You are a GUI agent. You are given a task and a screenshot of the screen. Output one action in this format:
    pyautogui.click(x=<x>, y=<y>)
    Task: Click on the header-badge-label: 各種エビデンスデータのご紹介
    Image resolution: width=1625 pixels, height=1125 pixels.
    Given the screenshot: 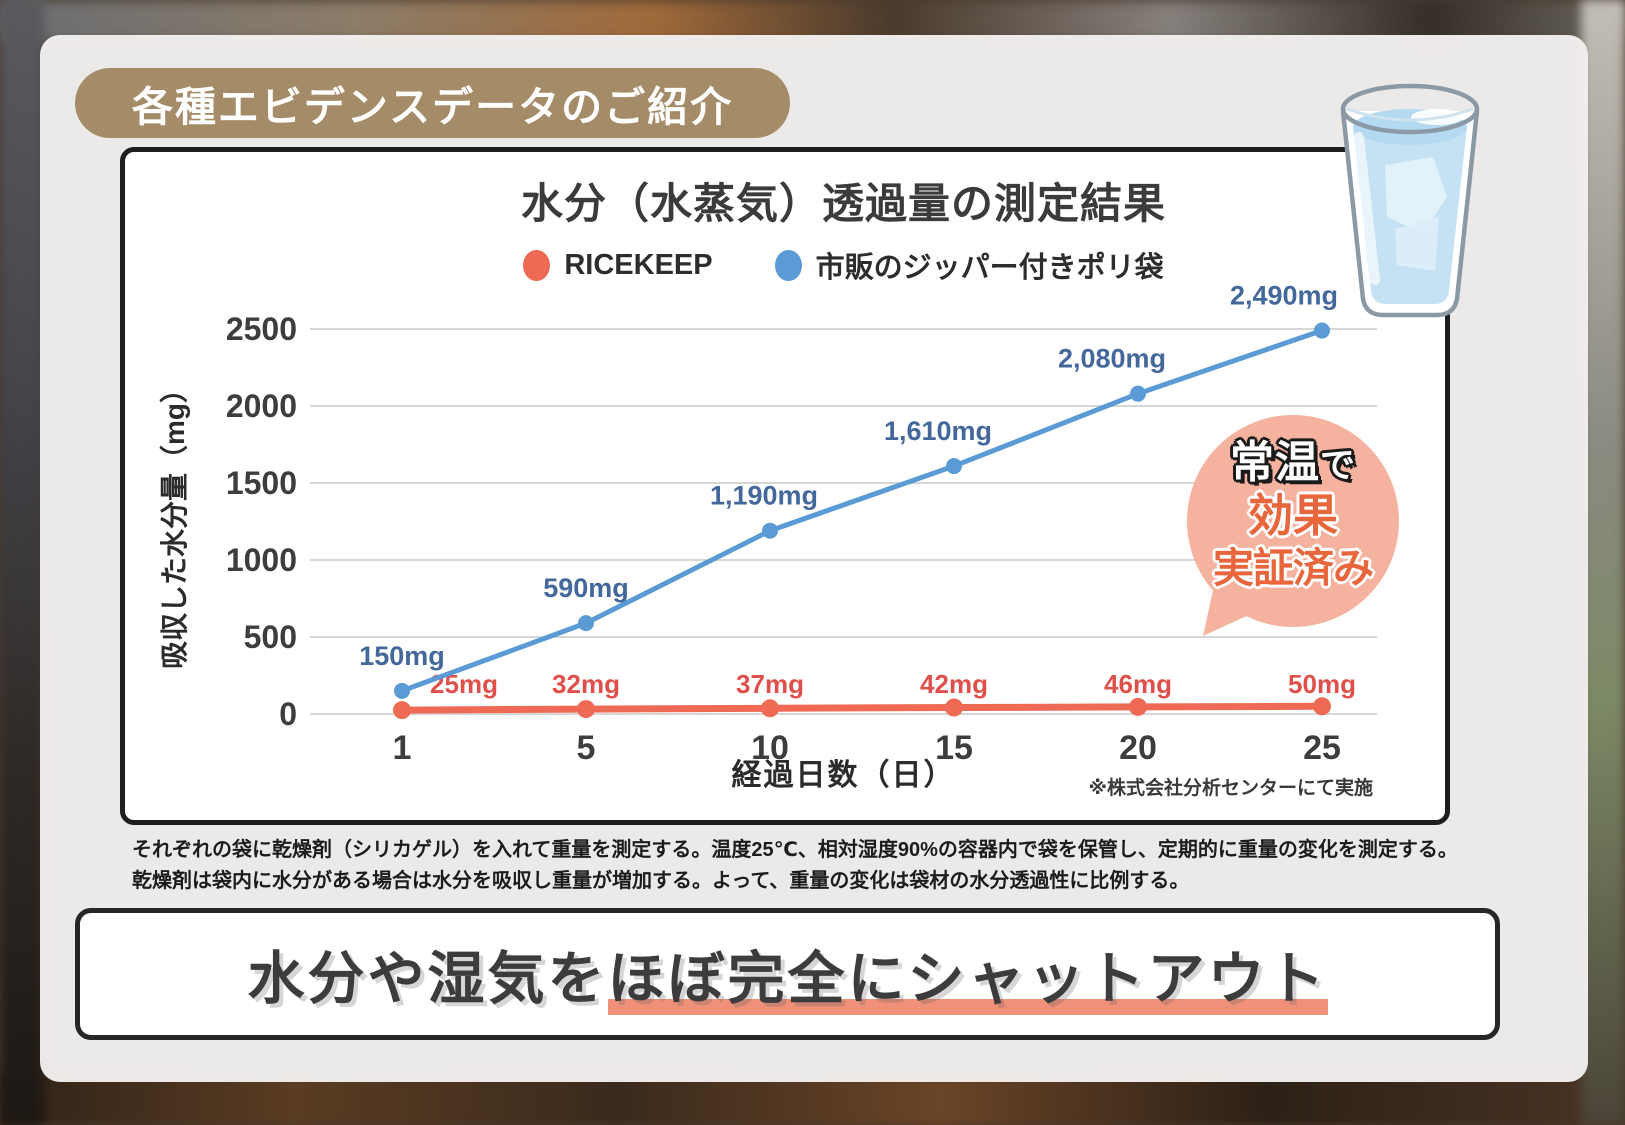 What is the action you would take?
    pyautogui.click(x=432, y=107)
    